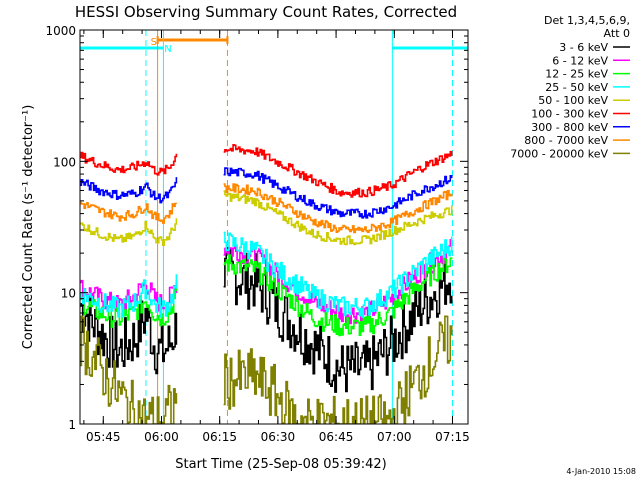 The image size is (640, 480). What do you see at coordinates (601, 471) in the screenshot?
I see `footer-date: 4-Jan-2010 15:08` at bounding box center [601, 471].